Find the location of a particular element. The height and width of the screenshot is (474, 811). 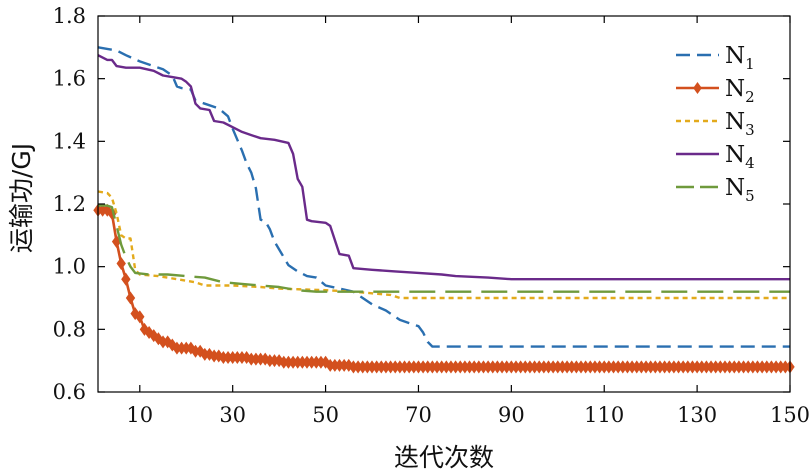

legend-item-n2: N2 is located at coordinates (715, 91).